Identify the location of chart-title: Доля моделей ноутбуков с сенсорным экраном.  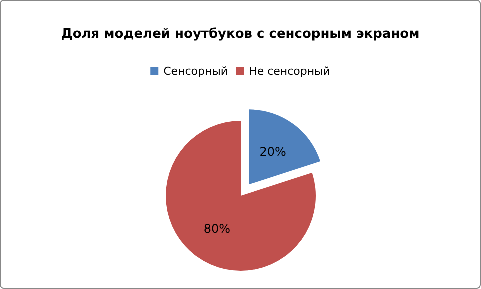
(240, 34).